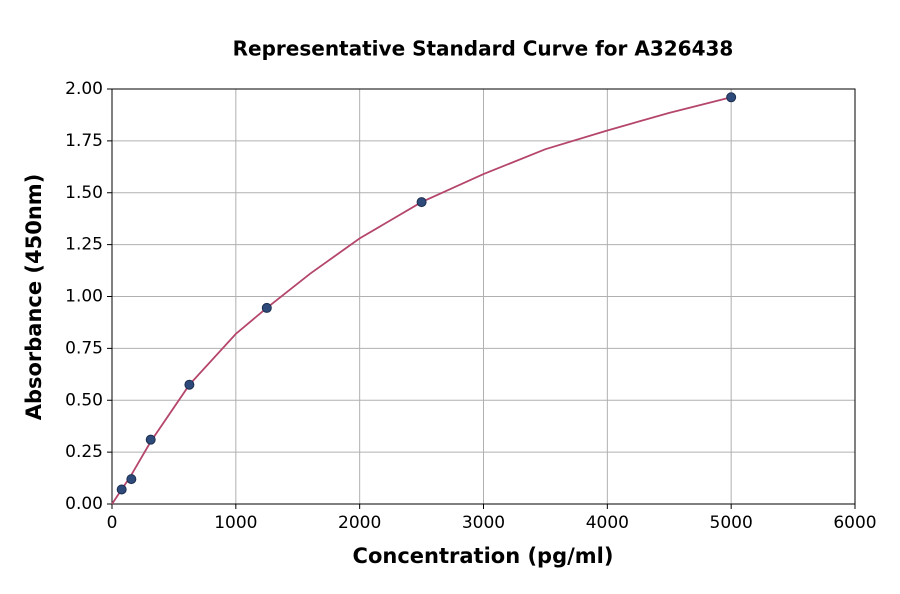  What do you see at coordinates (84, 452) in the screenshot?
I see `y-tick-label: 0.25` at bounding box center [84, 452].